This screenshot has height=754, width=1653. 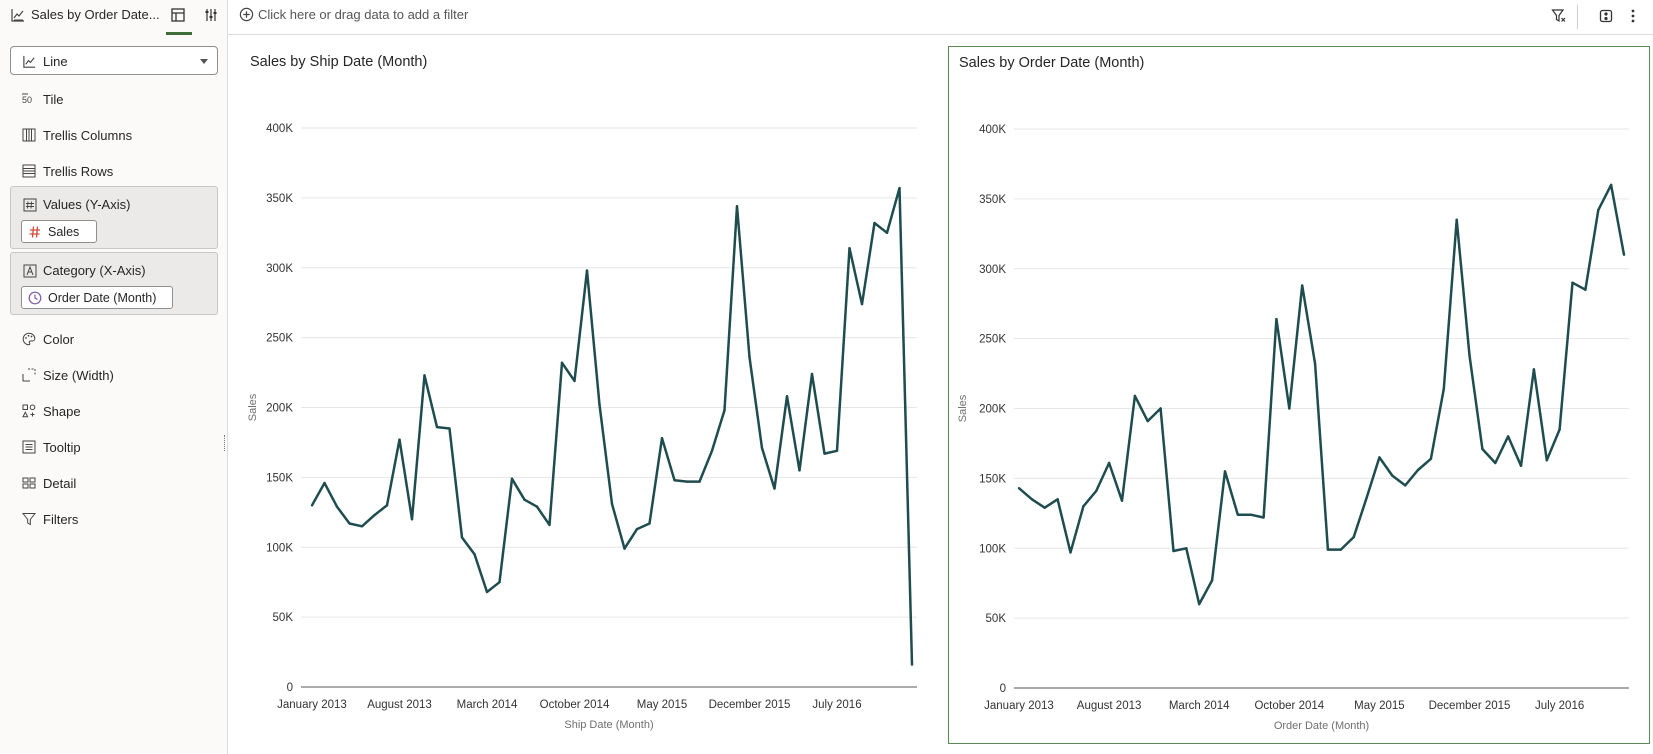 What do you see at coordinates (1606, 16) in the screenshot?
I see `data-insights-icon` at bounding box center [1606, 16].